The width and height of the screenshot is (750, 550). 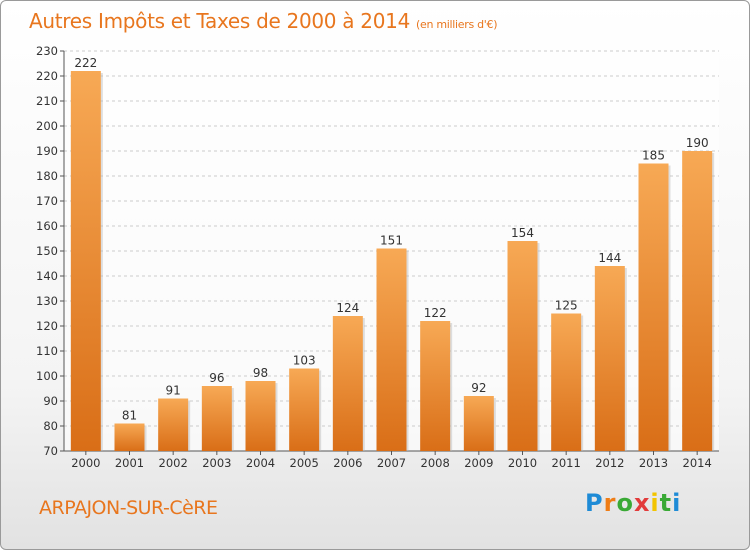 What do you see at coordinates (478, 463) in the screenshot?
I see `x-tick-label: 2009` at bounding box center [478, 463].